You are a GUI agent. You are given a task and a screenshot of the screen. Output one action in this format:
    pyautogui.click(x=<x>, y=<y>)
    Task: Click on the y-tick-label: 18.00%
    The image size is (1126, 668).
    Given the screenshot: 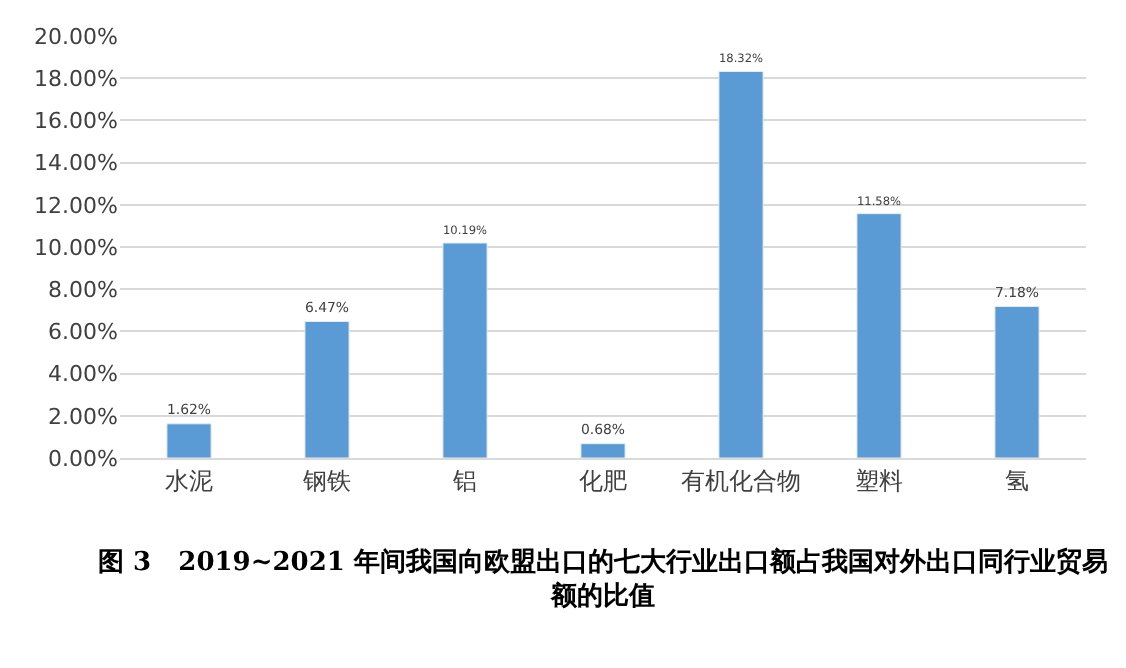 What is the action you would take?
    pyautogui.click(x=76, y=78)
    